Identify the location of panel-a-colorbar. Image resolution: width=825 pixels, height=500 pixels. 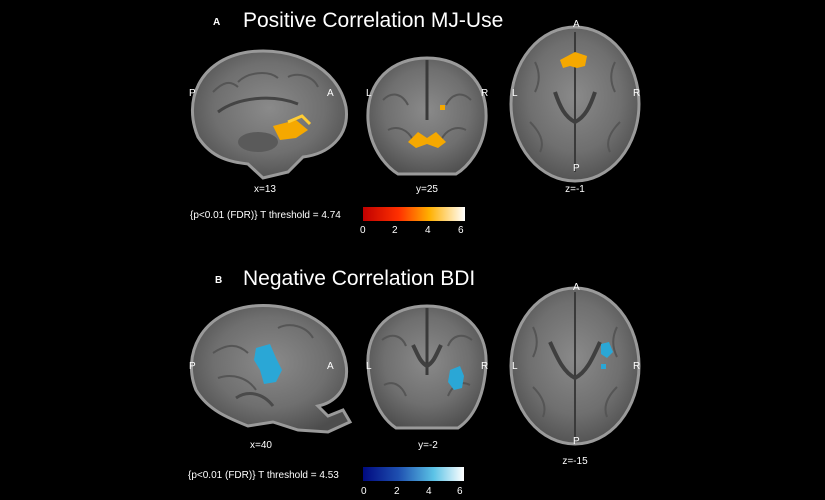
(414, 214).